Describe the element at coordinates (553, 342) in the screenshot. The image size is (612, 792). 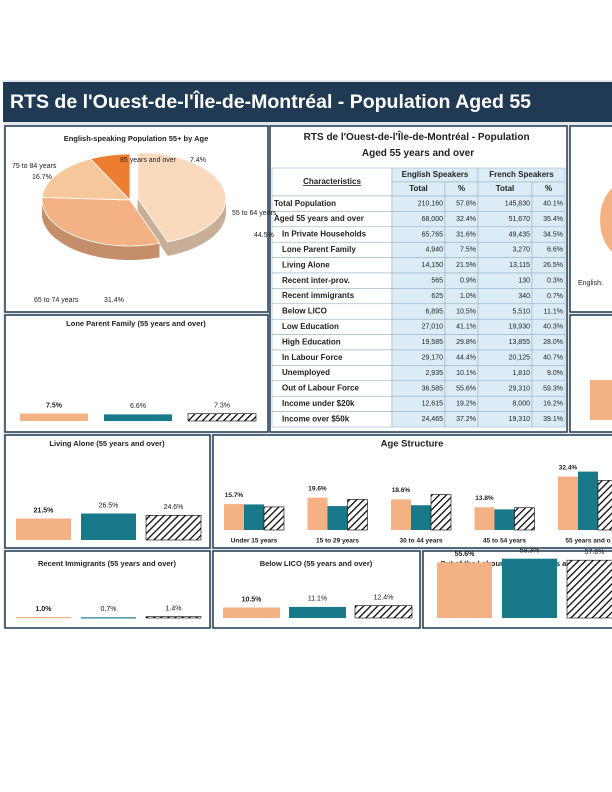
I see `table-value: 28.0%` at that location.